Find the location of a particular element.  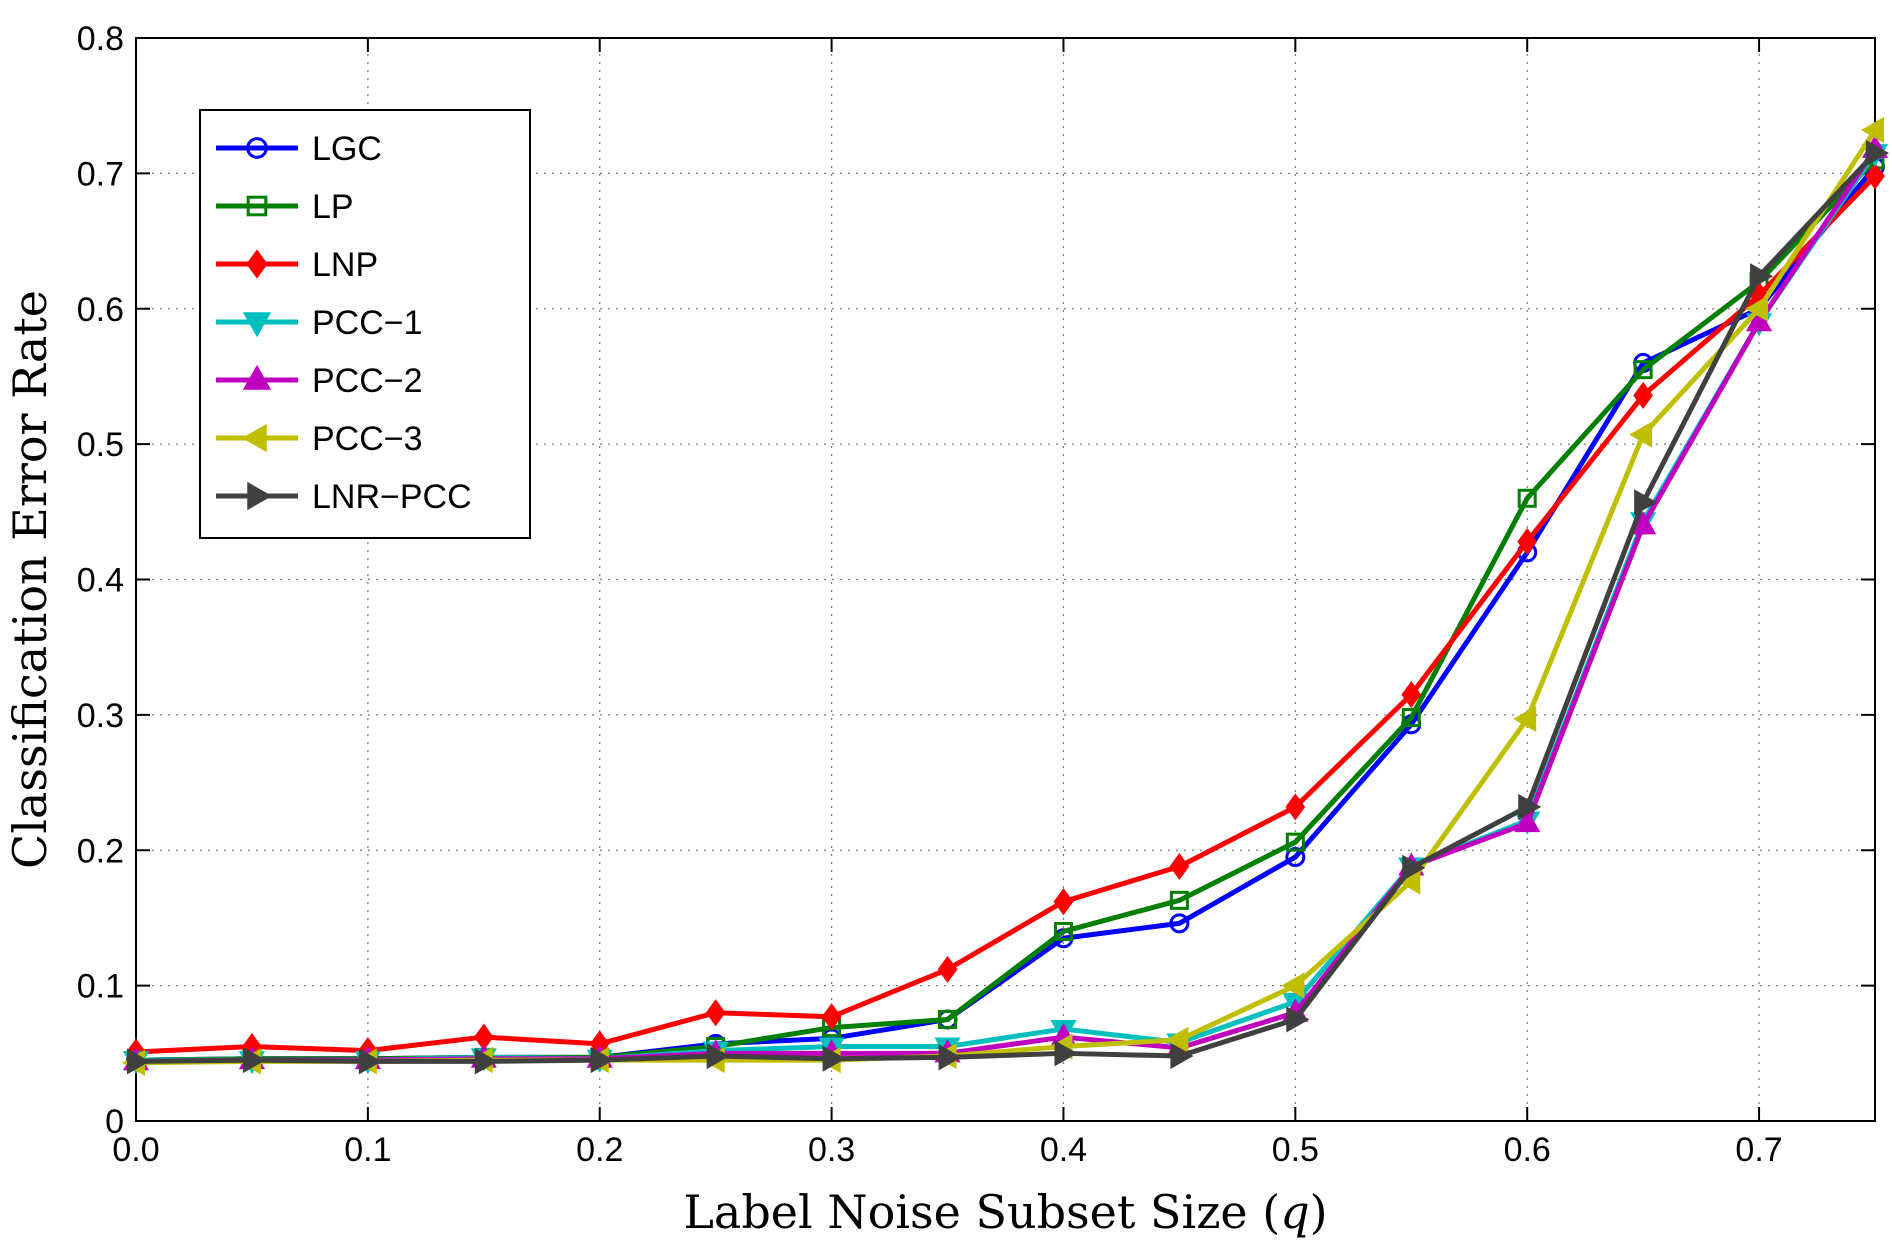

y-tick-label: 0.4 is located at coordinates (100, 581).